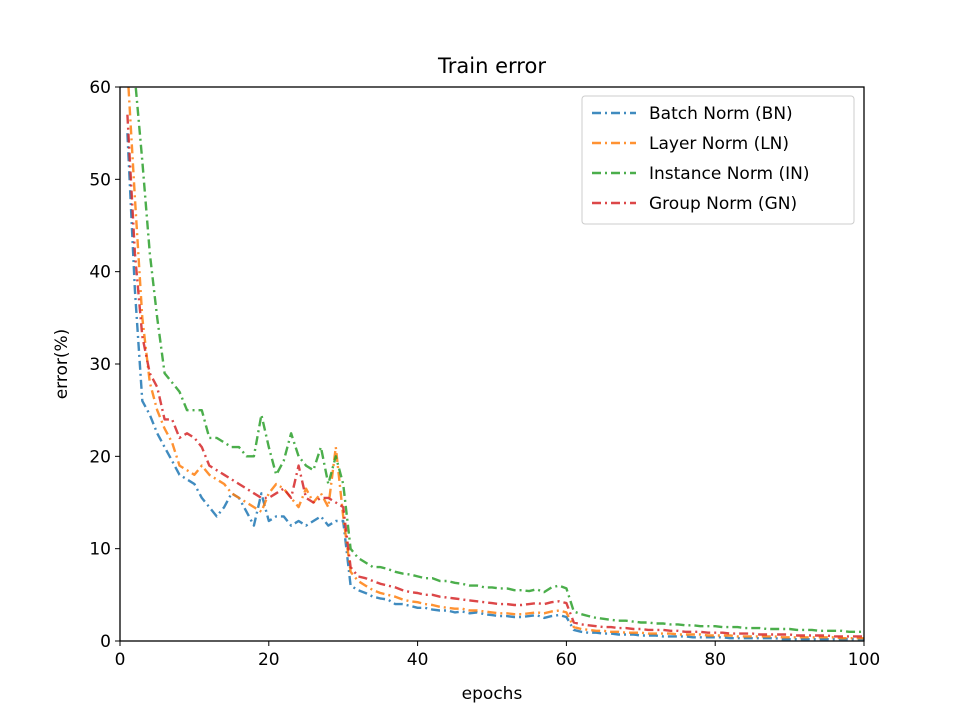 The width and height of the screenshot is (960, 720). What do you see at coordinates (492, 694) in the screenshot?
I see `x-axis-title: epochs` at bounding box center [492, 694].